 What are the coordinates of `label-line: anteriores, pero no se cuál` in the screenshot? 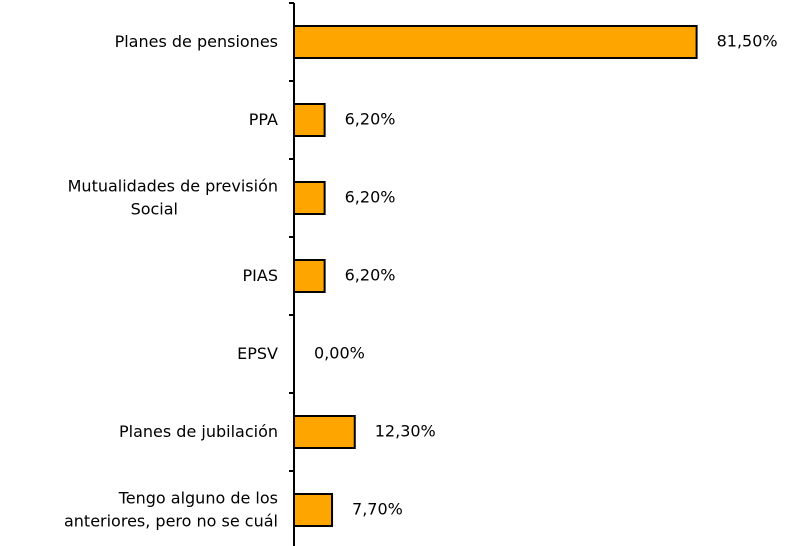 It's located at (171, 520).